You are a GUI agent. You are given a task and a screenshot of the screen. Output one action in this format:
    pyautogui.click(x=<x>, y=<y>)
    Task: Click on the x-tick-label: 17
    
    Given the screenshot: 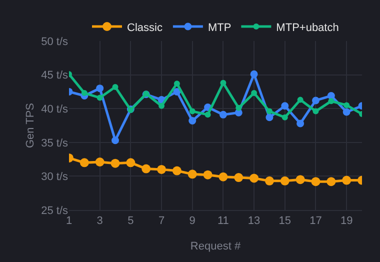 What is the action you would take?
    pyautogui.click(x=316, y=221)
    